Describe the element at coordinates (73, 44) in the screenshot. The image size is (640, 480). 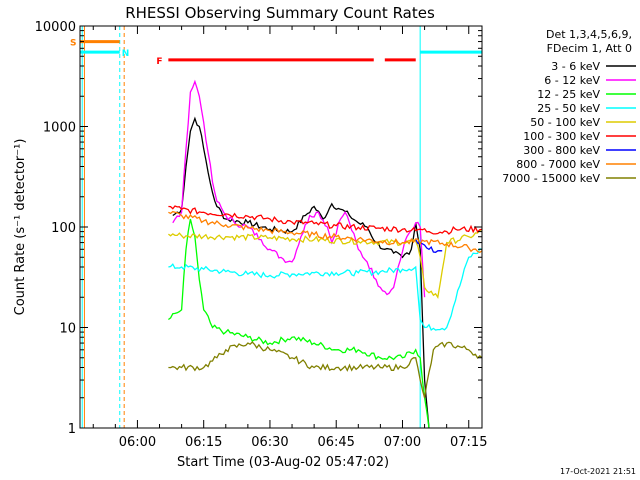
I see `flag-label-s: S` at that location.